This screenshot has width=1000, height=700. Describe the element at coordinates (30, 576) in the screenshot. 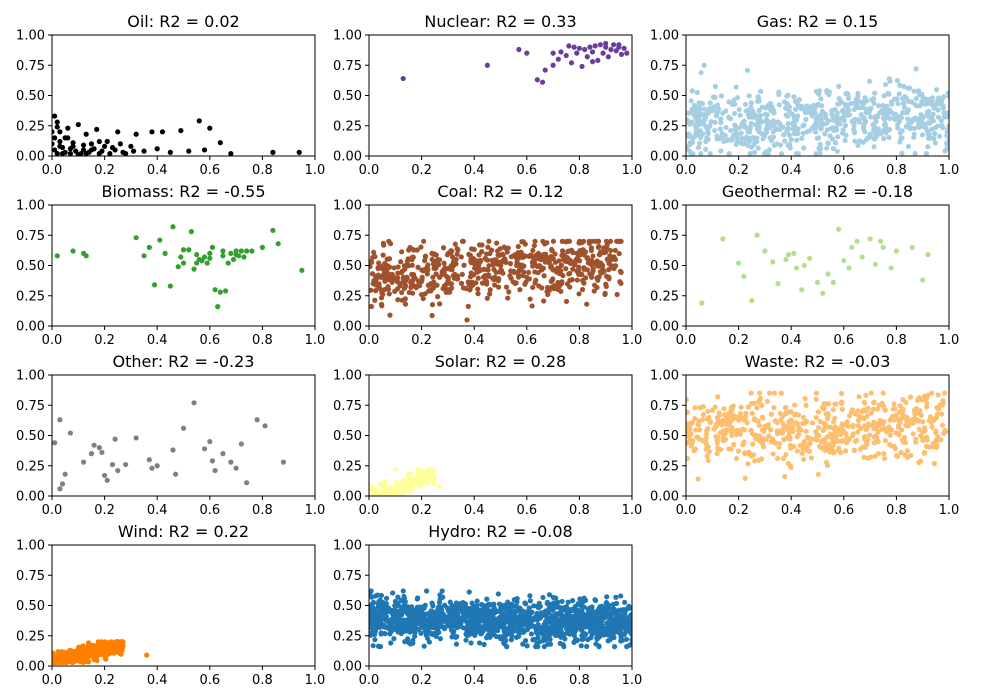

I see `y-tick-label: 0.75` at that location.